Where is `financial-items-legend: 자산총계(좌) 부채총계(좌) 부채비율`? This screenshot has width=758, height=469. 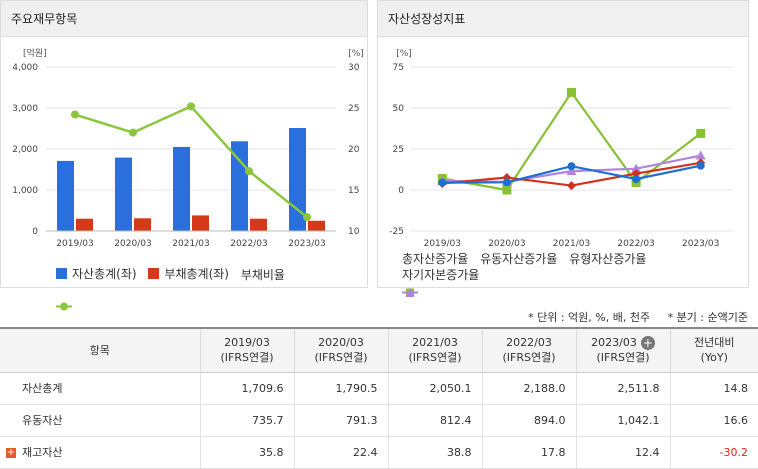
financial-items-legend: 자산총계(좌) 부채총계(좌) 부채비율 is located at coordinates (174, 288).